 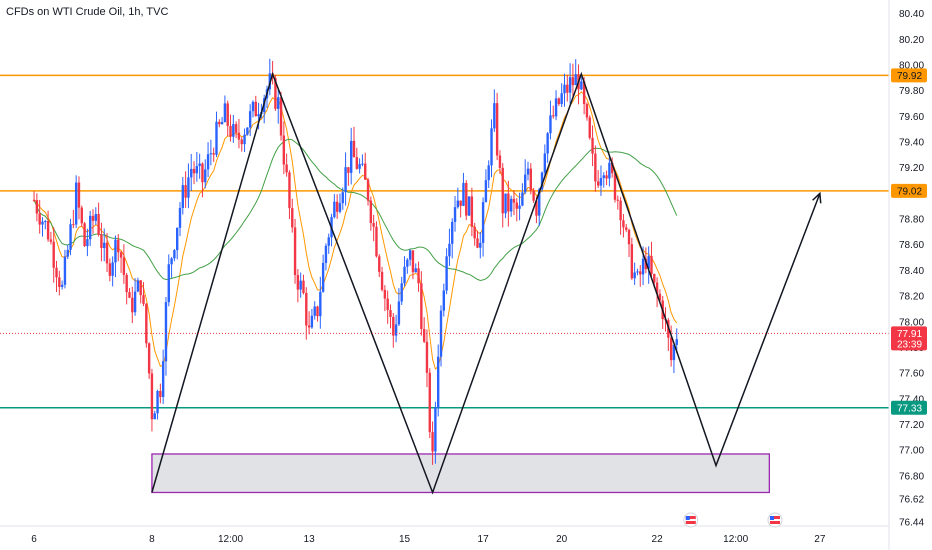 I want to click on price-tick-label: 78.20, so click(x=911, y=297).